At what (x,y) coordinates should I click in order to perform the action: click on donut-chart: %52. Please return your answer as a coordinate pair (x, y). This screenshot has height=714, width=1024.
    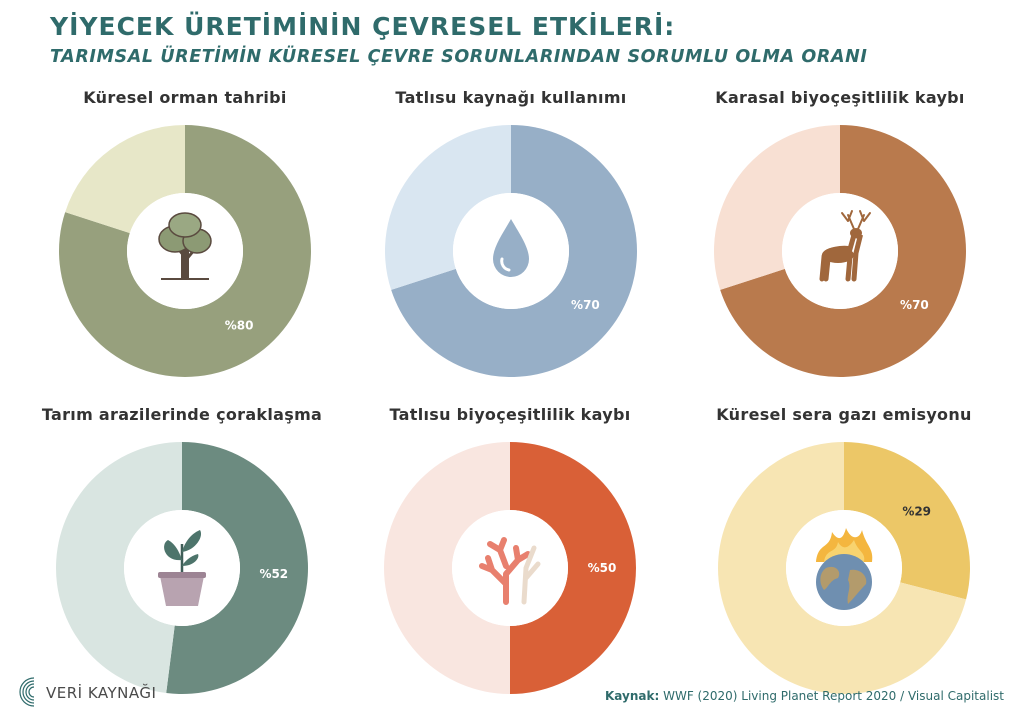
    Looking at the image, I should click on (181, 568).